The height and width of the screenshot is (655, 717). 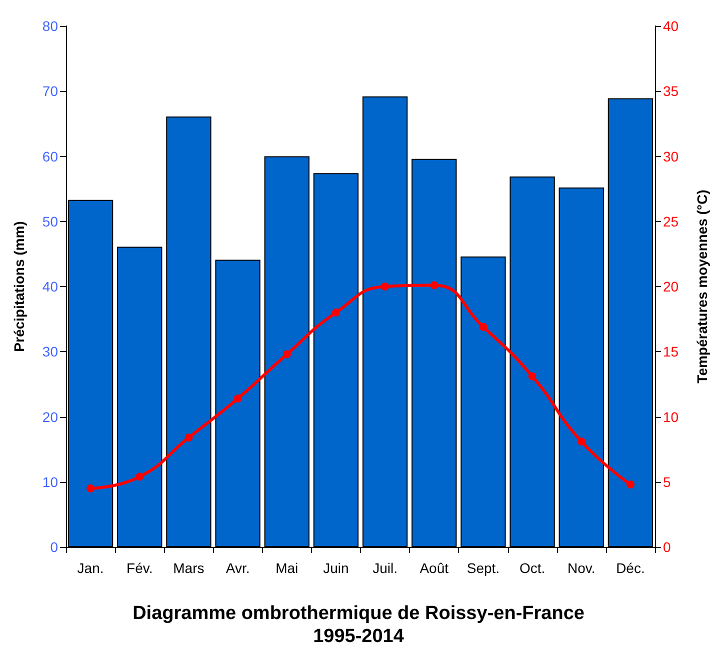 I want to click on y2-tick-label: 25, so click(x=671, y=221).